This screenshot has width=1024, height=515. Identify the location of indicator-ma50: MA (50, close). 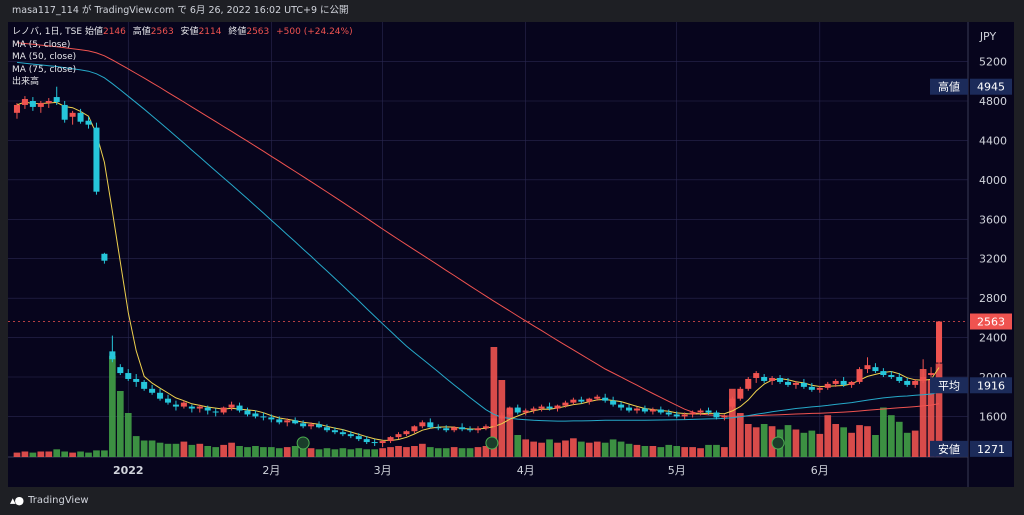
(44, 57).